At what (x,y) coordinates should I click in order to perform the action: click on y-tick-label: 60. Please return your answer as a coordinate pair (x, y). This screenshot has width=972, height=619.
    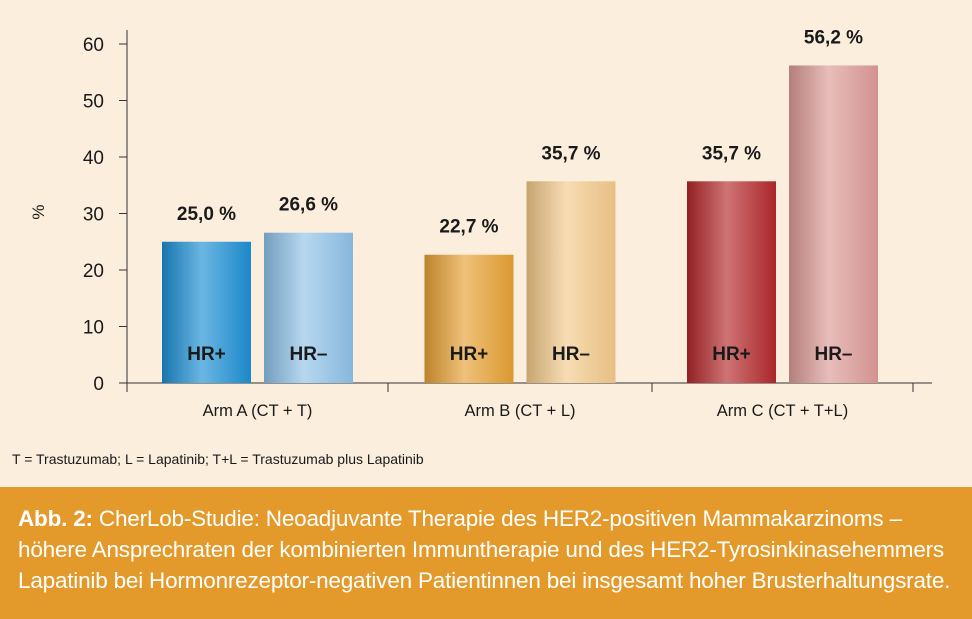
    Looking at the image, I should click on (93, 45).